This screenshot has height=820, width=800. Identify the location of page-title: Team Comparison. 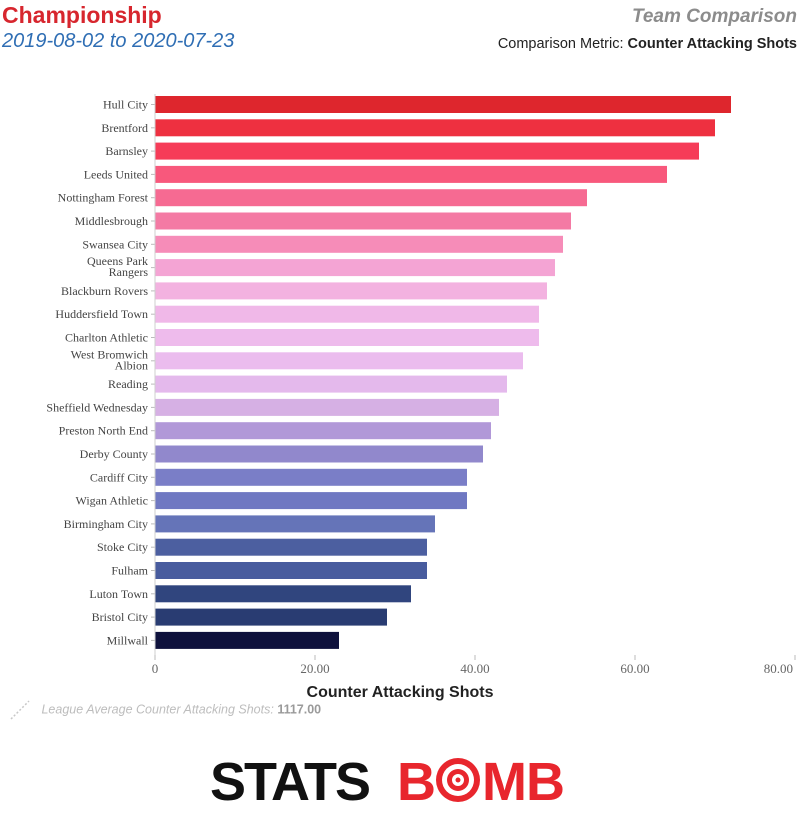
(714, 16).